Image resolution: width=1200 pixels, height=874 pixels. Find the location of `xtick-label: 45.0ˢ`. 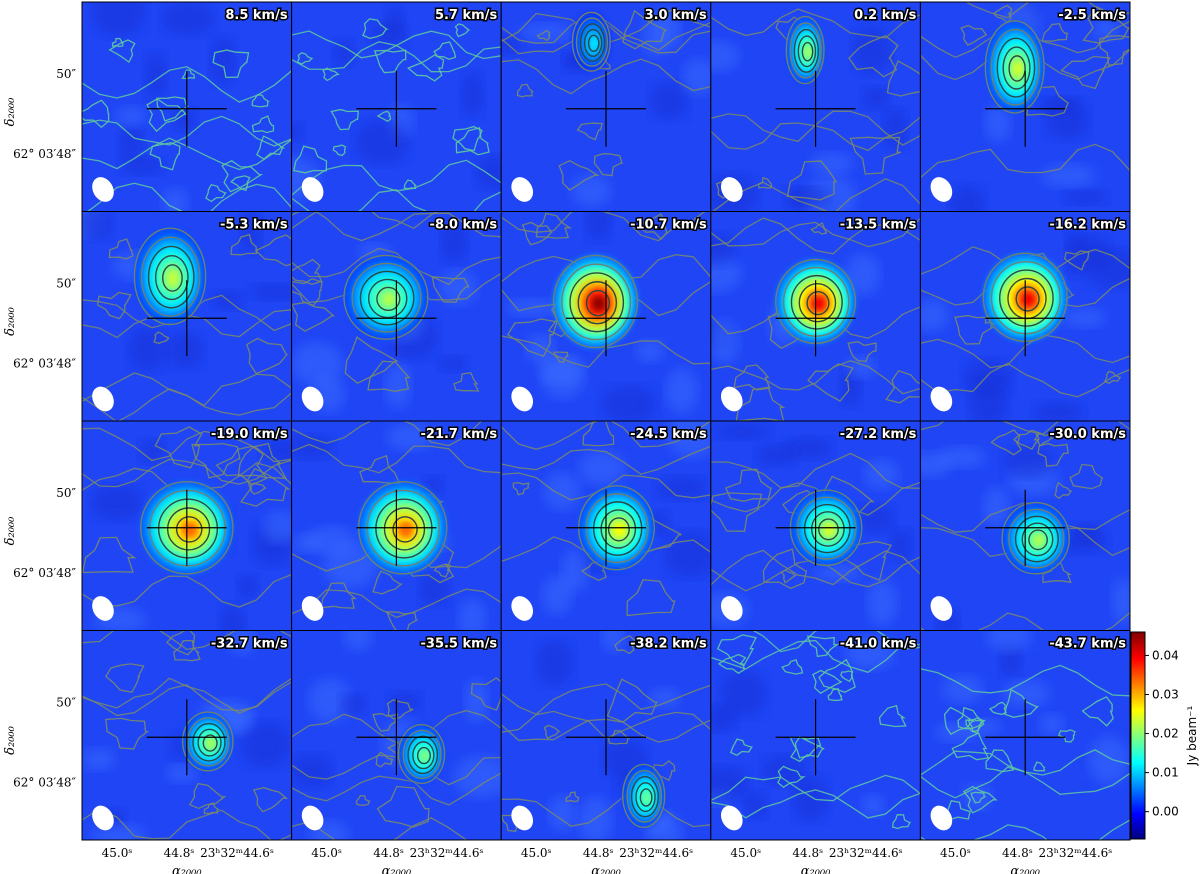

xtick-label: 45.0ˢ is located at coordinates (536, 853).